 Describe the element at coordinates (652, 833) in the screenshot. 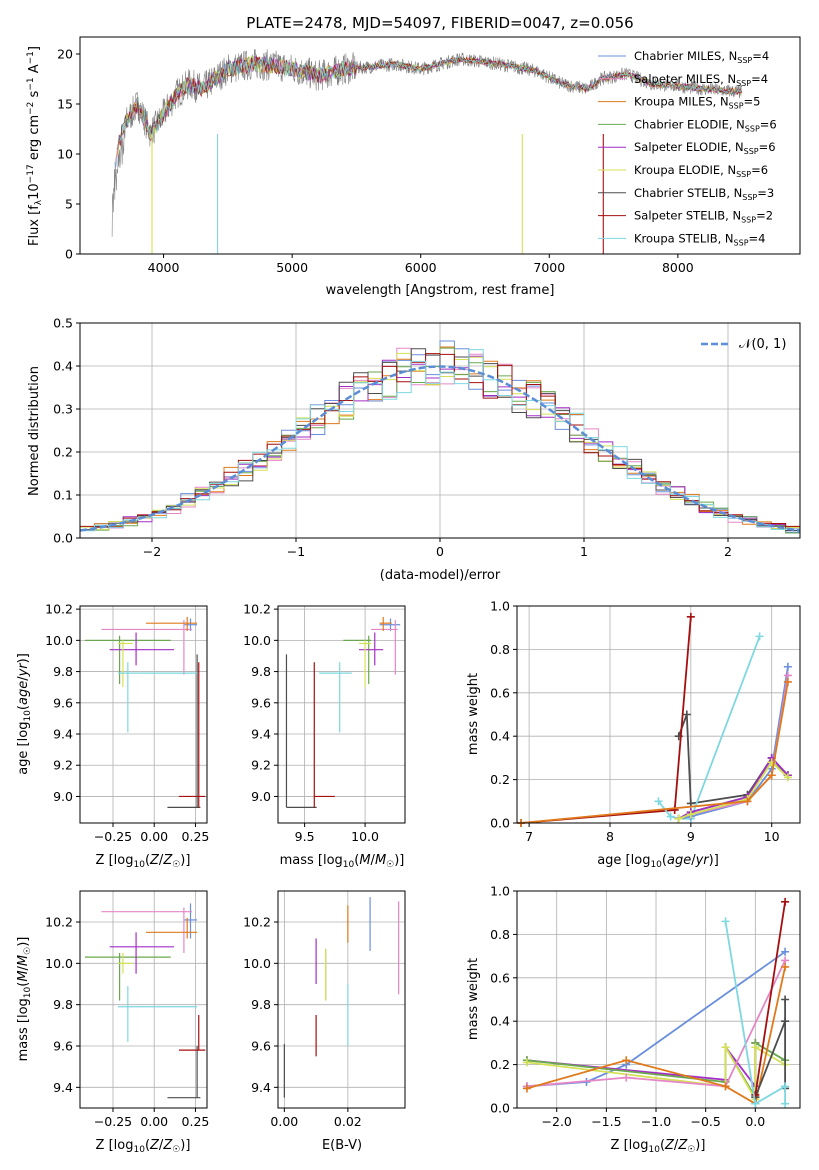

I see `age-weight-x-ticks: 7 8 9 10` at that location.